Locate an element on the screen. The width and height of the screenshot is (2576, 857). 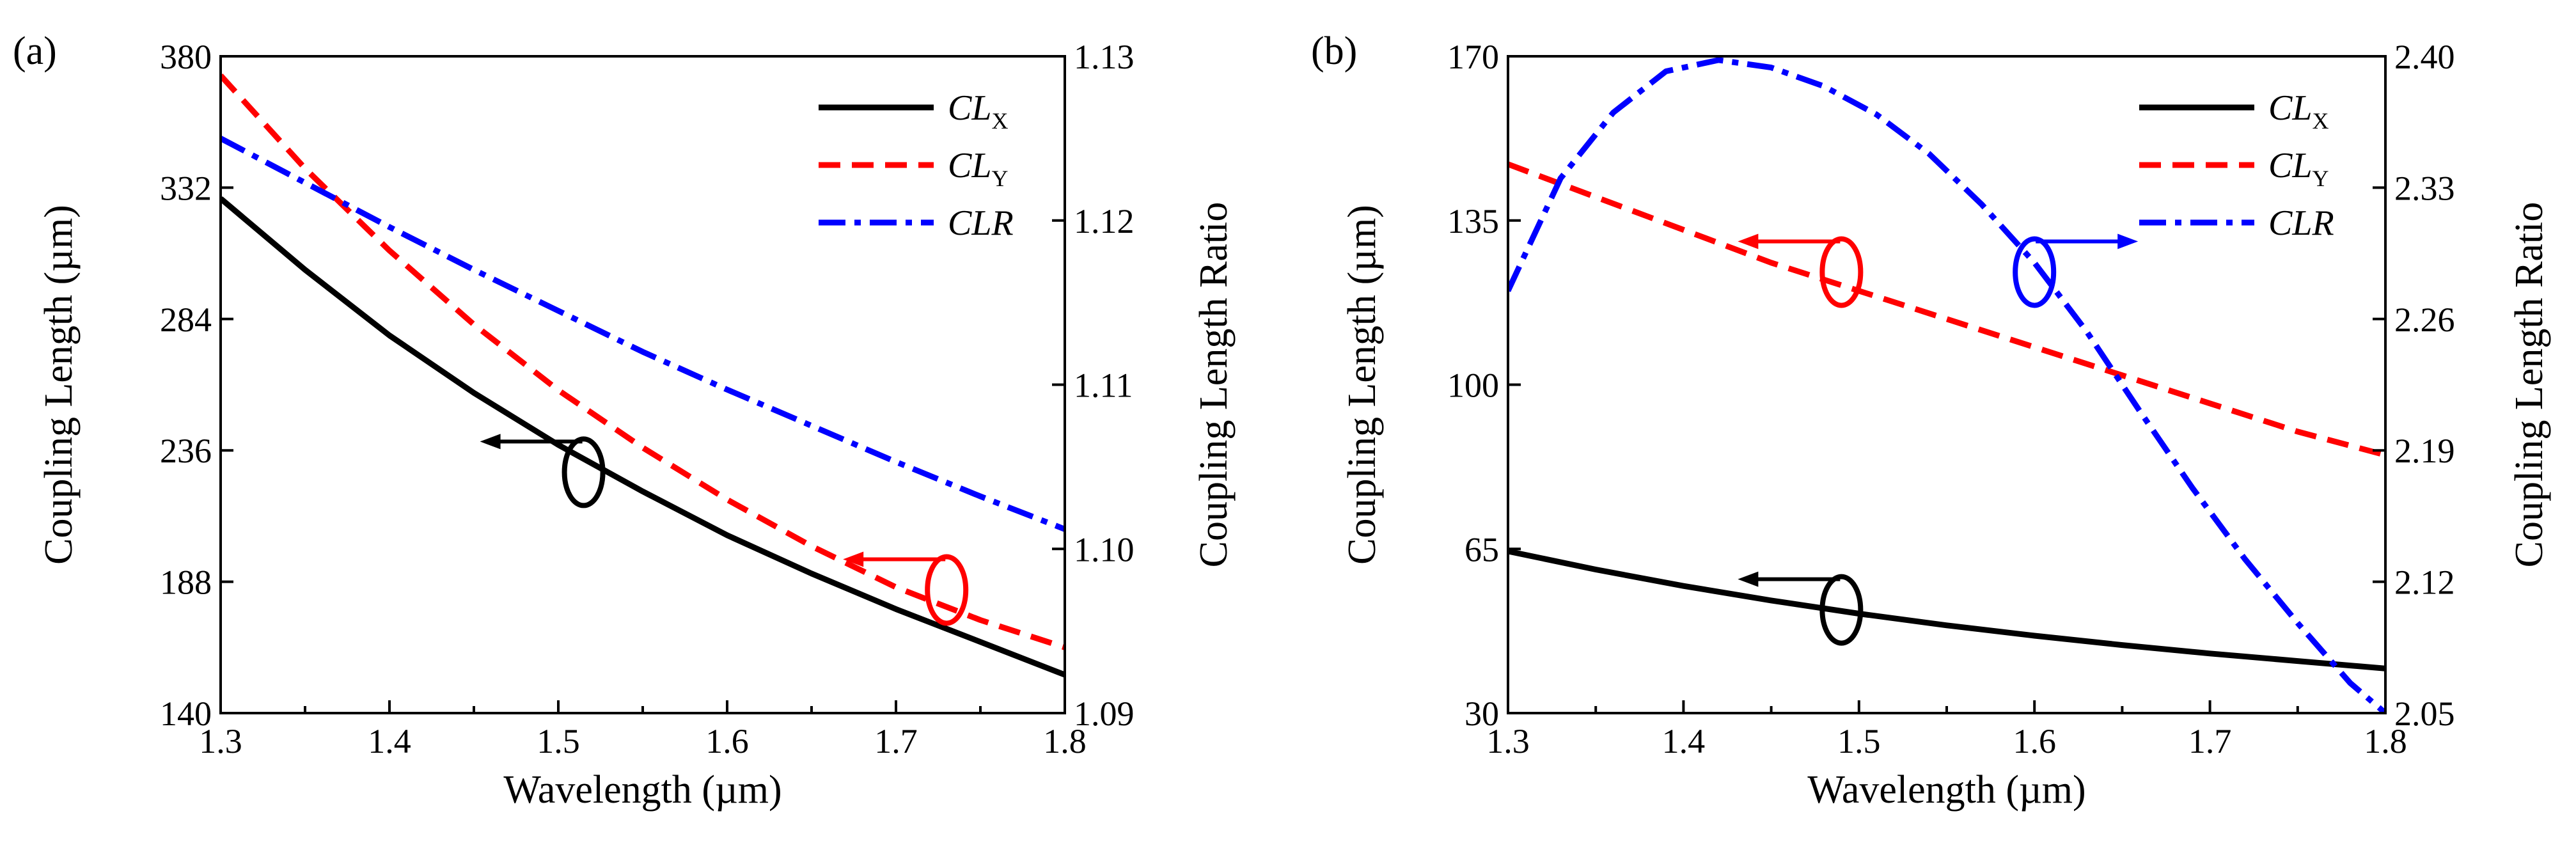
y-left-tick-label: 170 is located at coordinates (1473, 57).